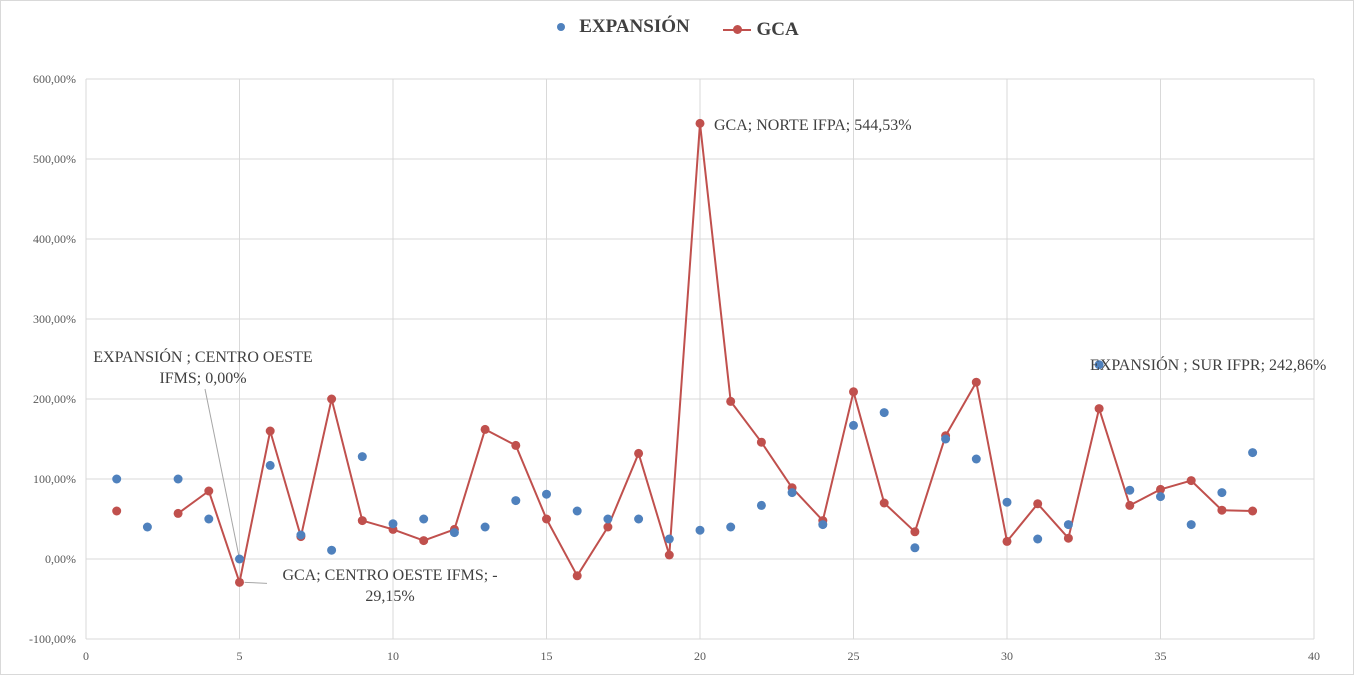 The height and width of the screenshot is (675, 1354). Describe the element at coordinates (203, 357) in the screenshot. I see `annotation-line: EXPANSIÓN ; CENTRO OESTE` at that location.